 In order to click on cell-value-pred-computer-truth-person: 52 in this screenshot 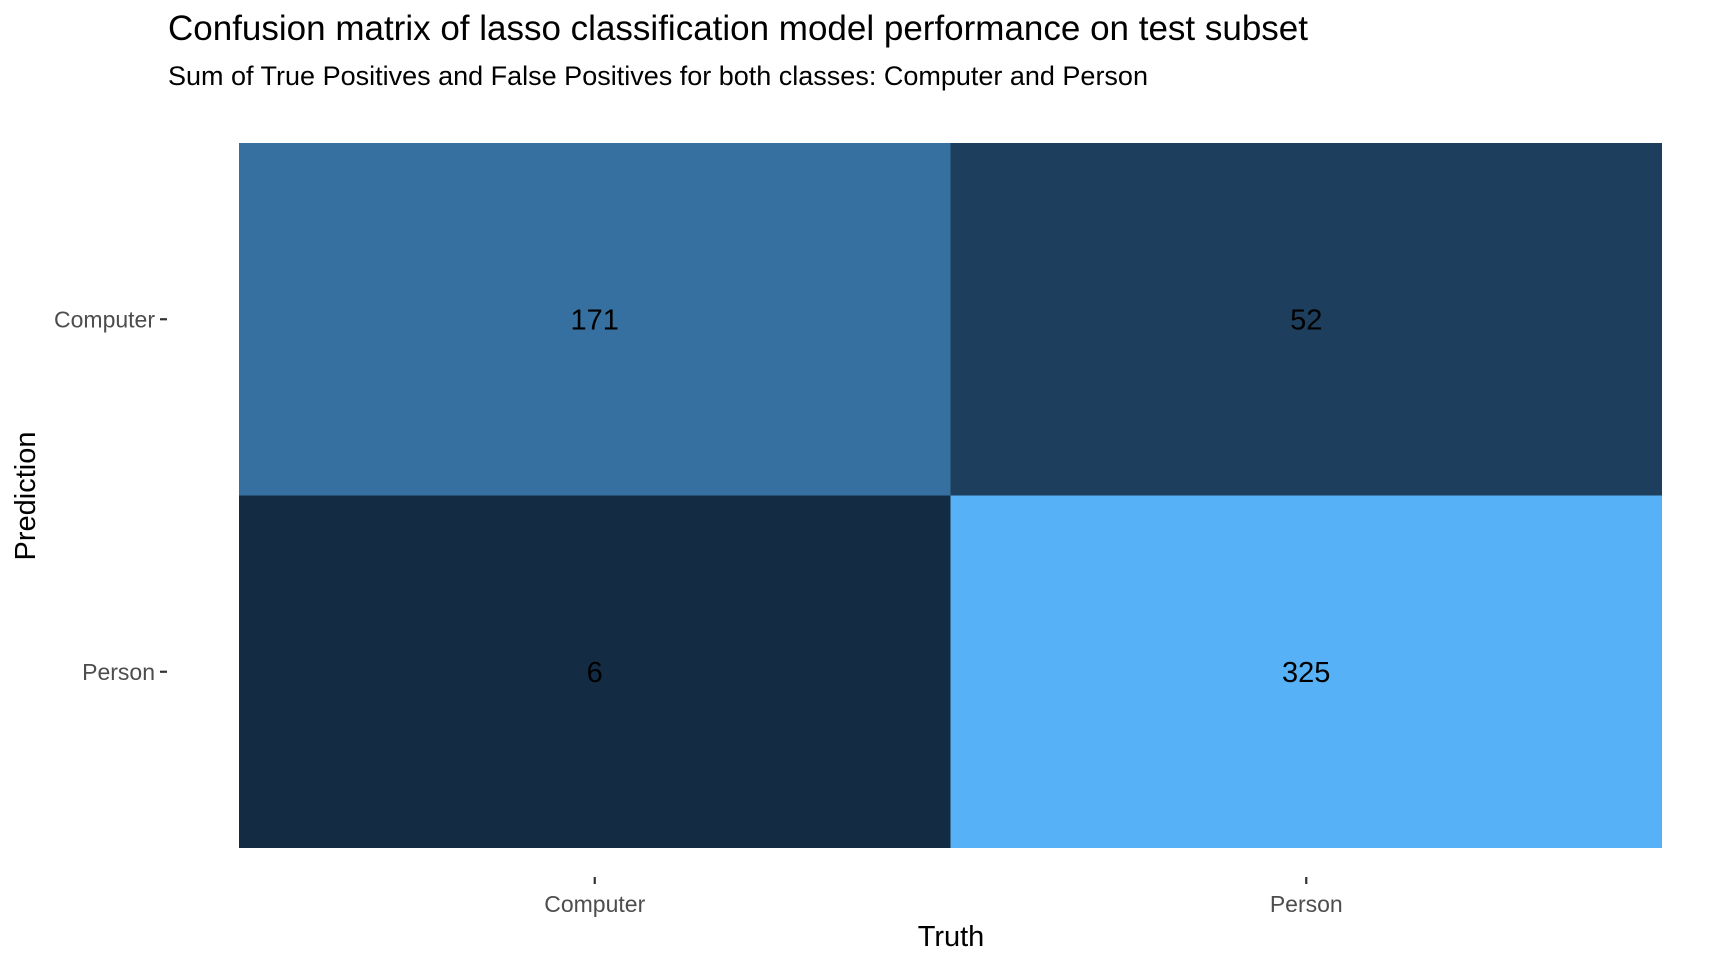, I will do `click(1306, 320)`.